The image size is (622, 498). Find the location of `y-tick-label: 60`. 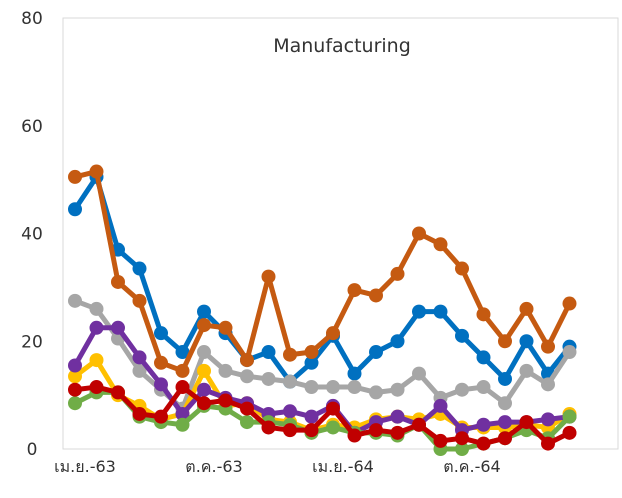

y-tick-label: 60 is located at coordinates (32, 127).